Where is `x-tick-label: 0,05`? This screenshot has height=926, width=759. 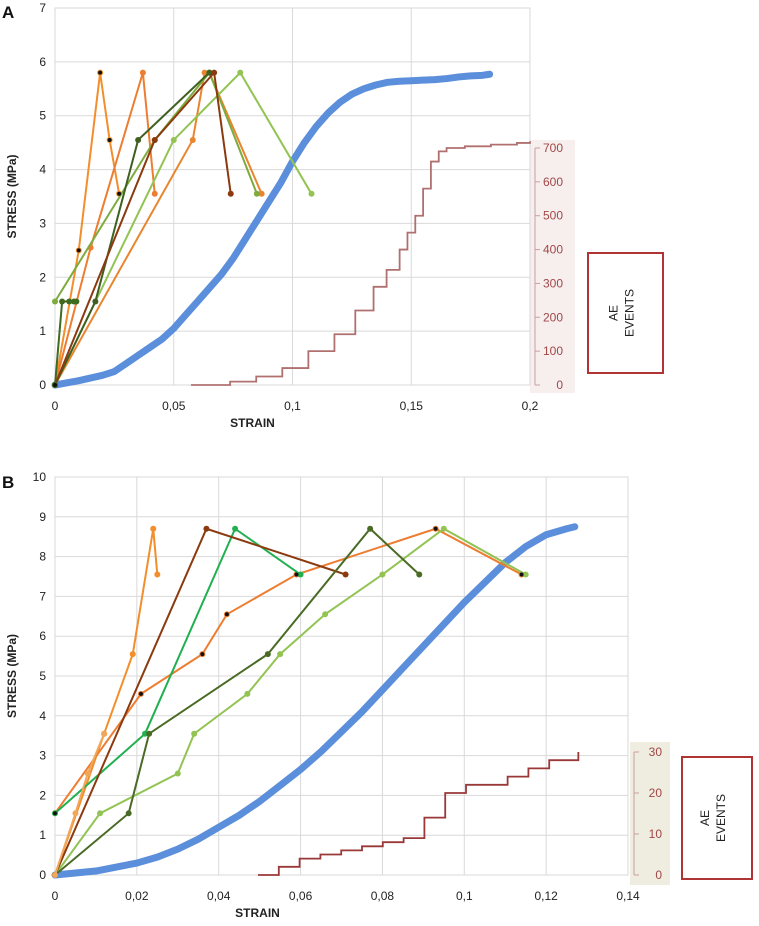
x-tick-label: 0,05 is located at coordinates (174, 406).